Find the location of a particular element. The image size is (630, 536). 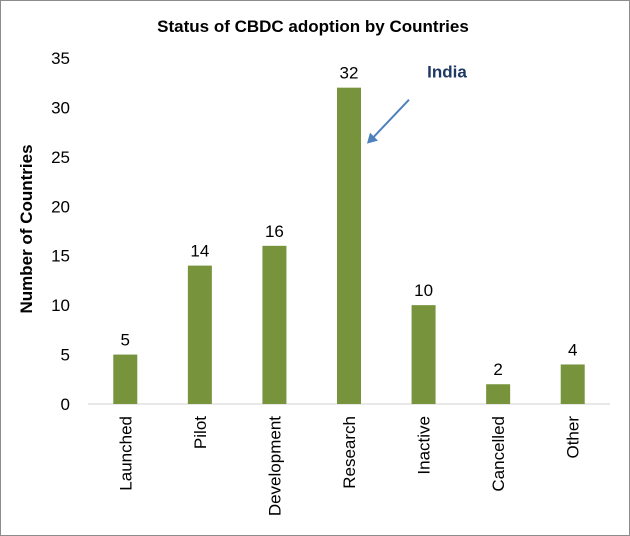

annotation-arrow is located at coordinates (391, 118).